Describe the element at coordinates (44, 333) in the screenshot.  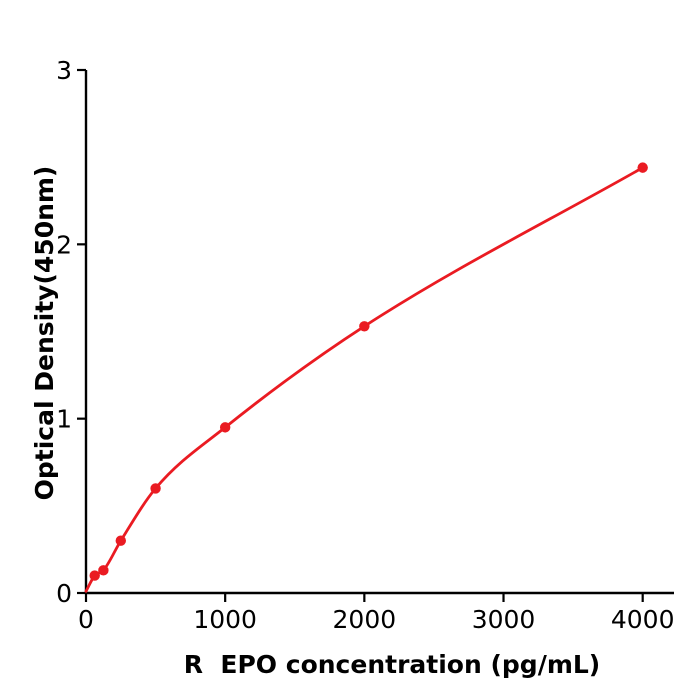
I see `y-axis-label: Optical Density(450nm)` at that location.